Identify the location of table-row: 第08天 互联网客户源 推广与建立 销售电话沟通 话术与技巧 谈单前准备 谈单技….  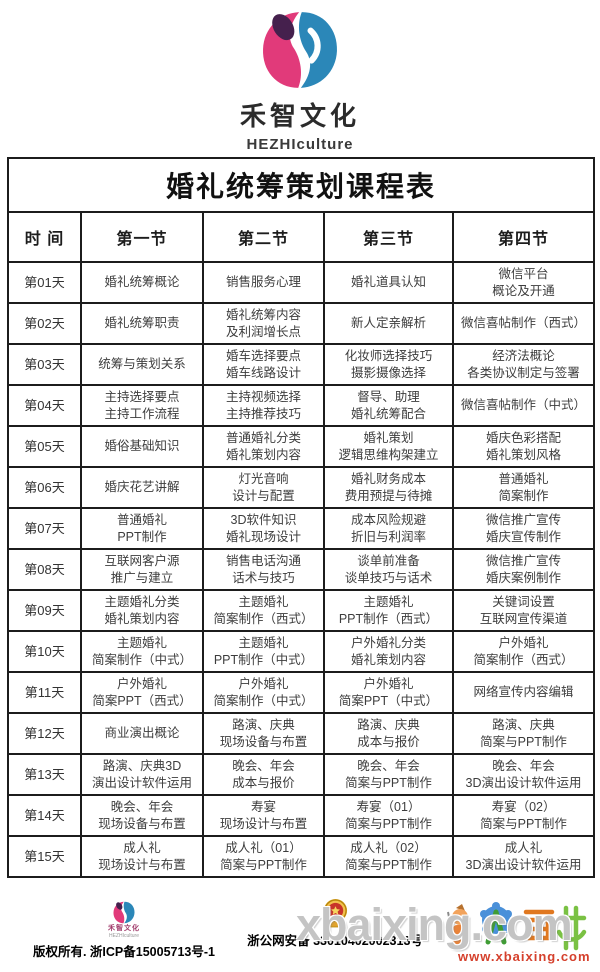
(301, 569).